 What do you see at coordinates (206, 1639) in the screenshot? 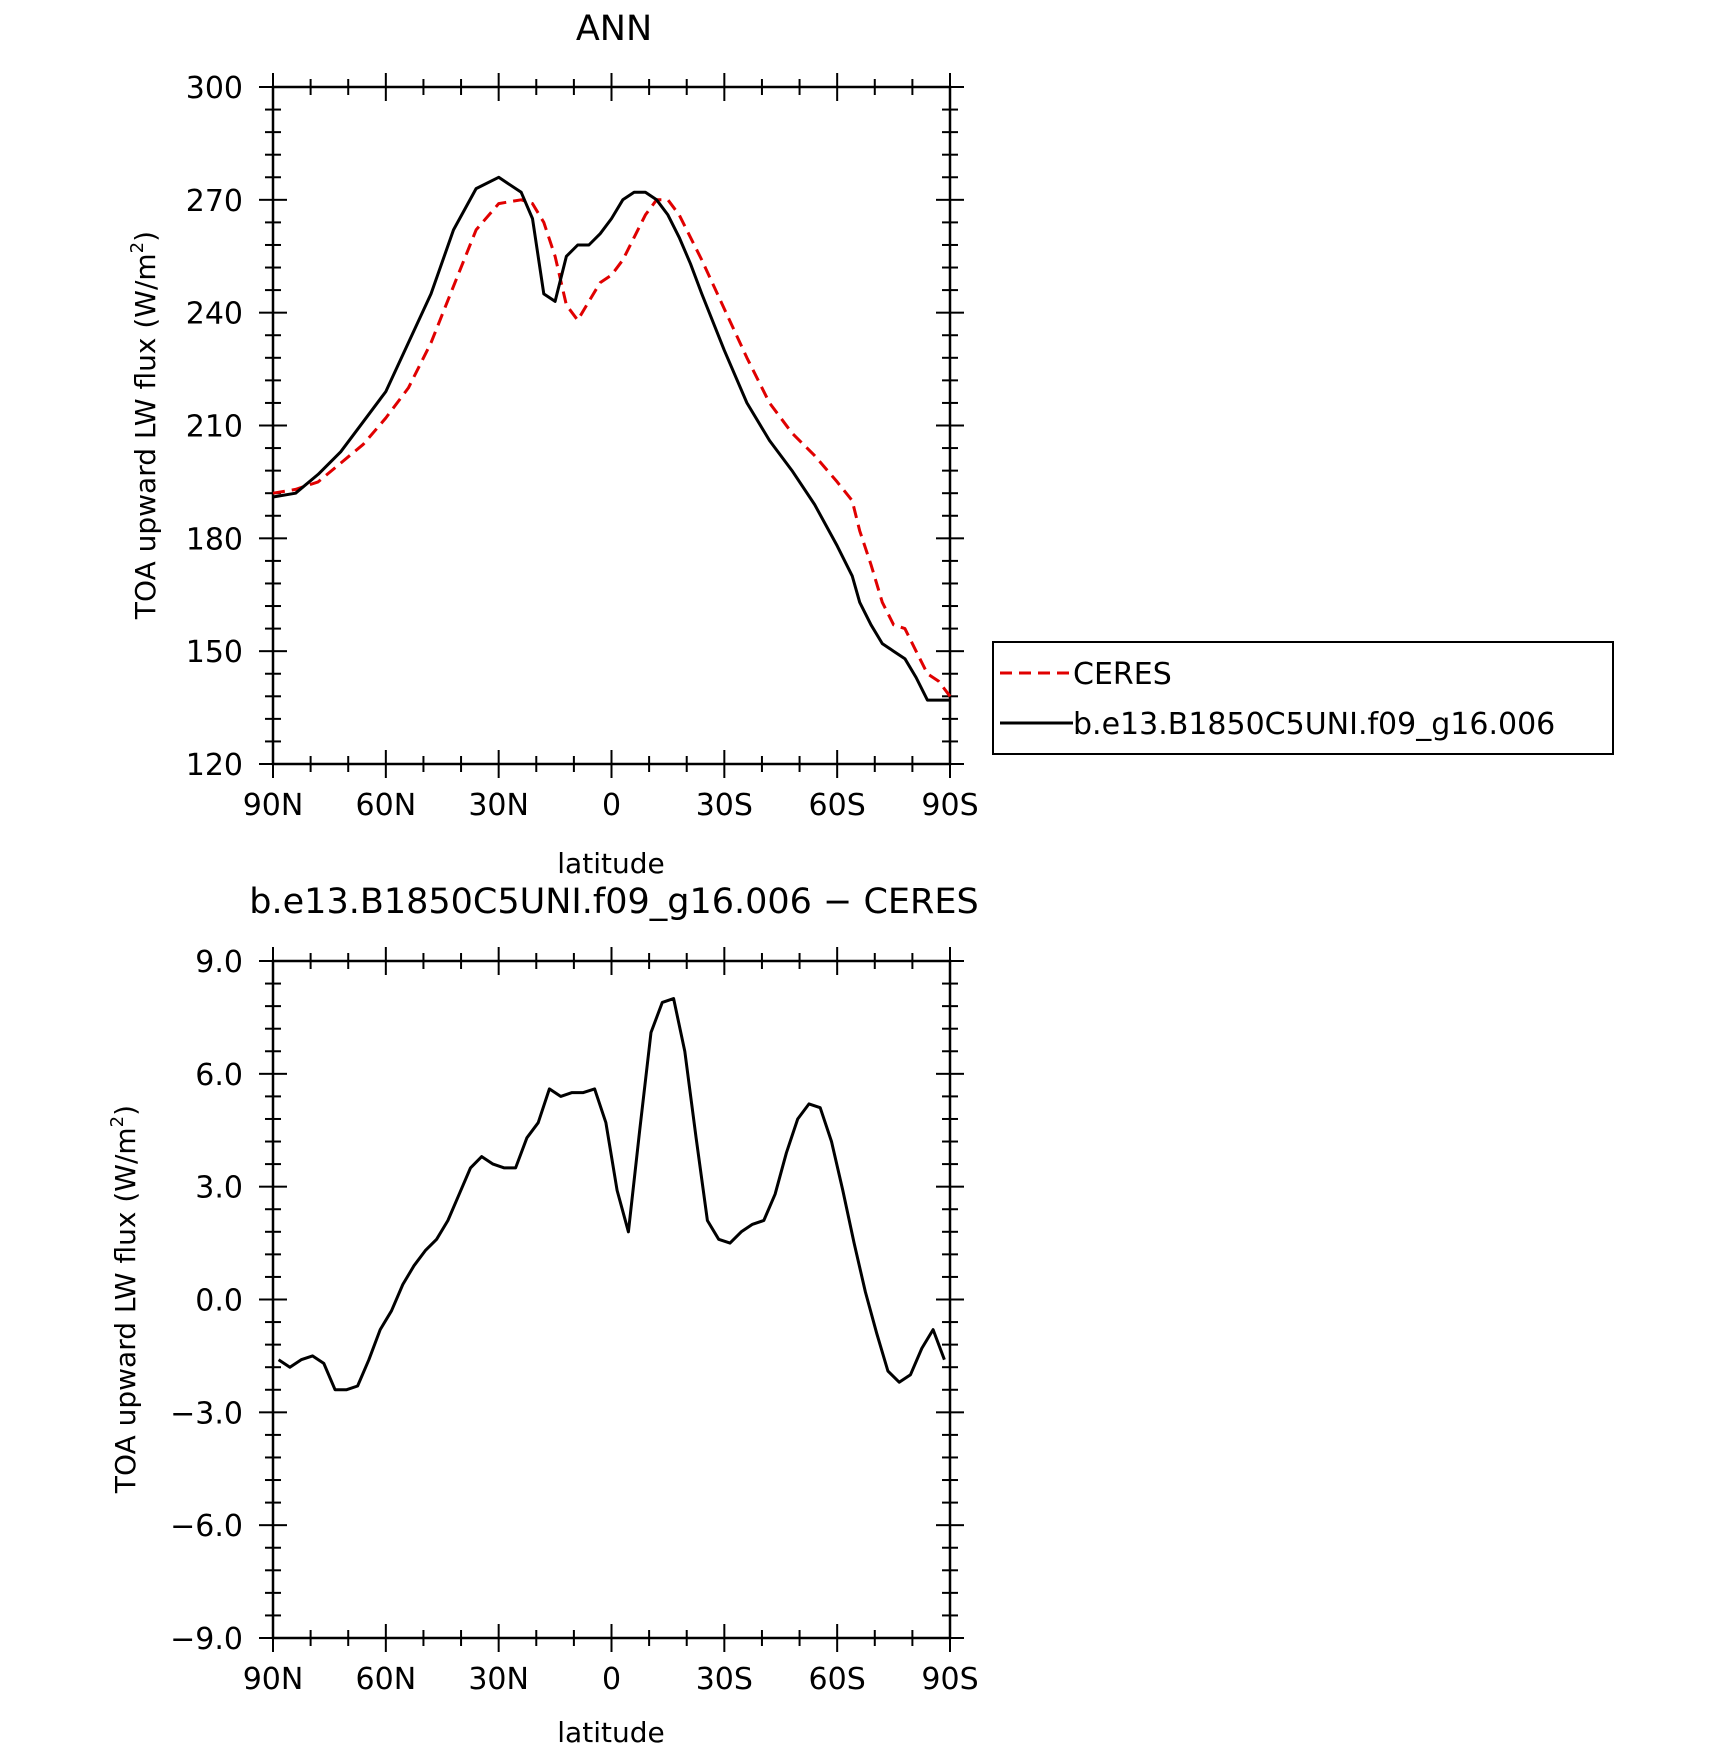
I see `y-tick-label: −9.0` at bounding box center [206, 1639].